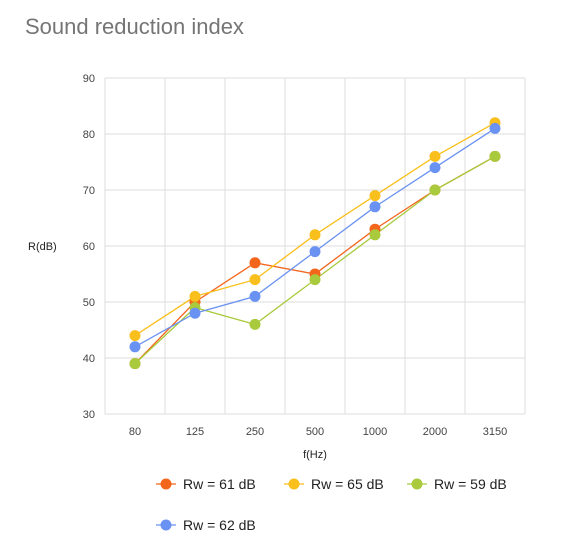 This screenshot has width=581, height=546. I want to click on legend-label: Rw = 59 dB, so click(470, 484).